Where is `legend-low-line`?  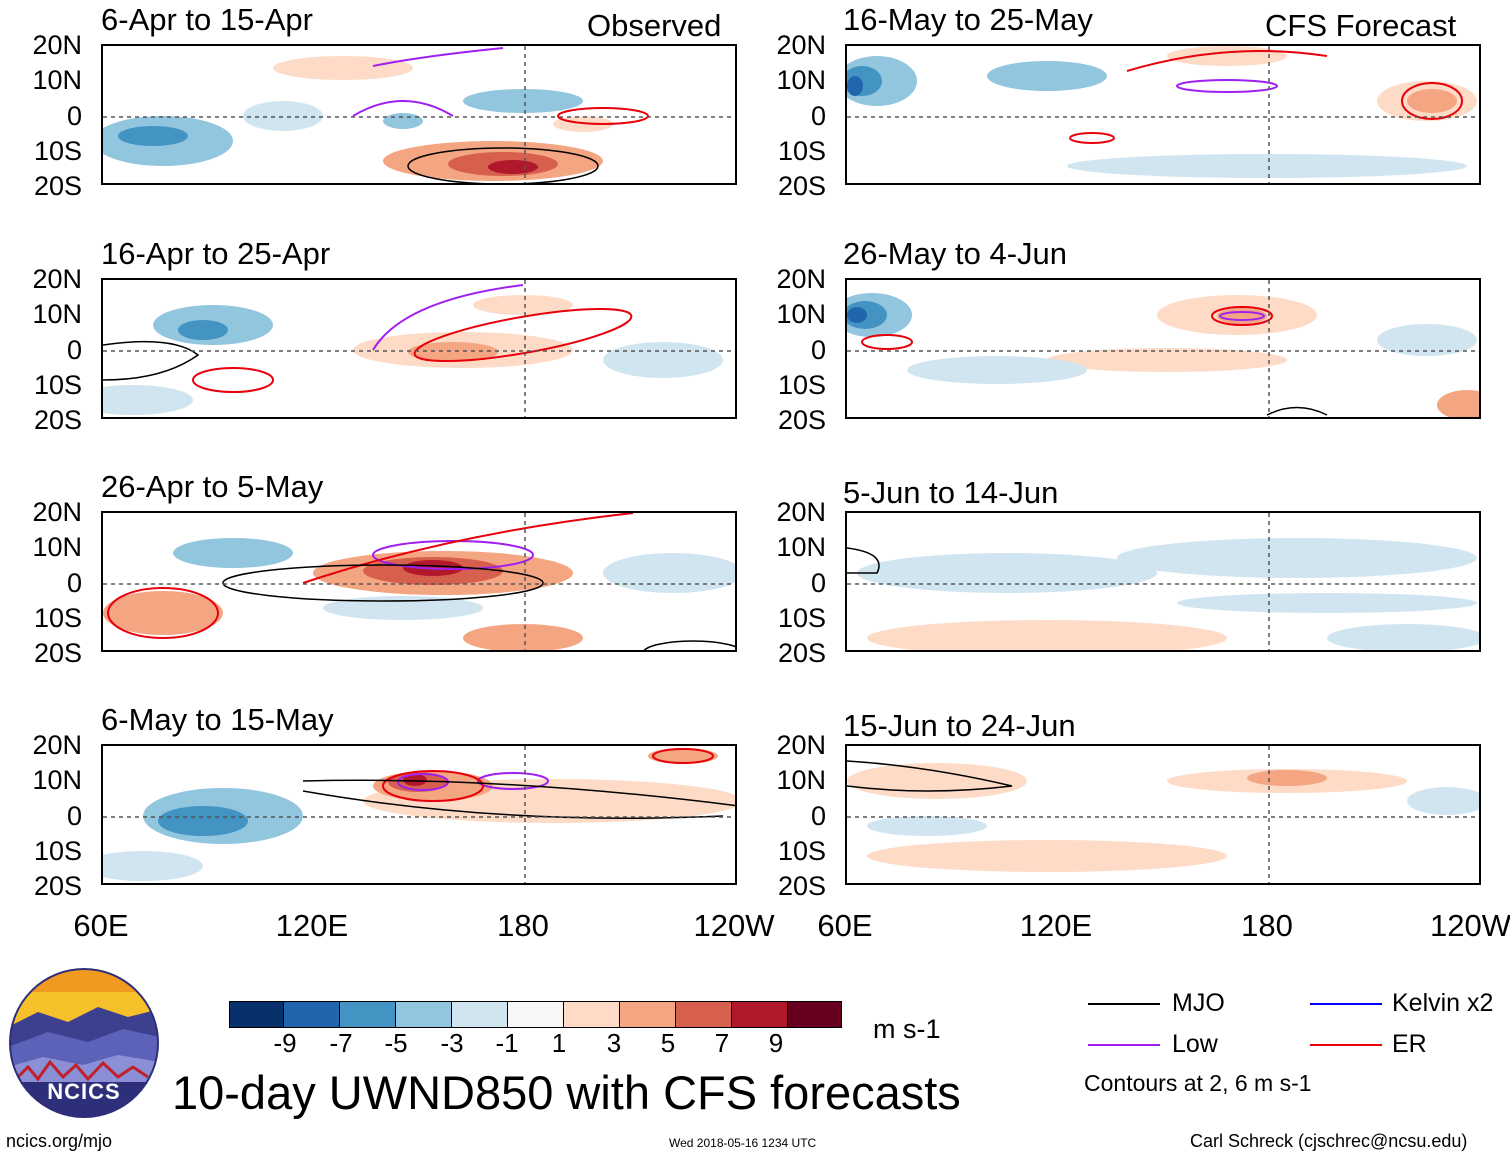 legend-low-line is located at coordinates (1124, 1045).